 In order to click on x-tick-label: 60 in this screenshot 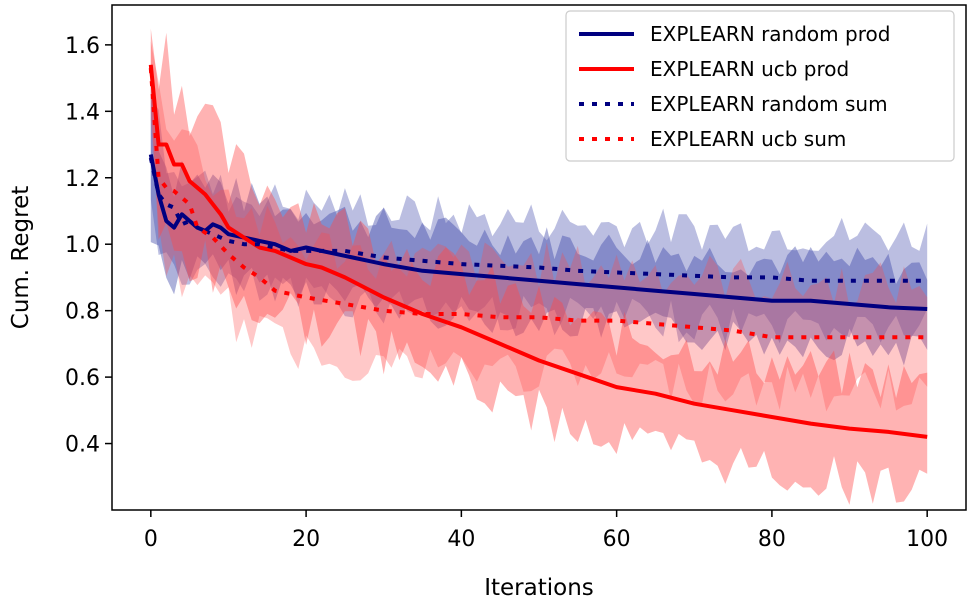, I will do `click(617, 539)`.